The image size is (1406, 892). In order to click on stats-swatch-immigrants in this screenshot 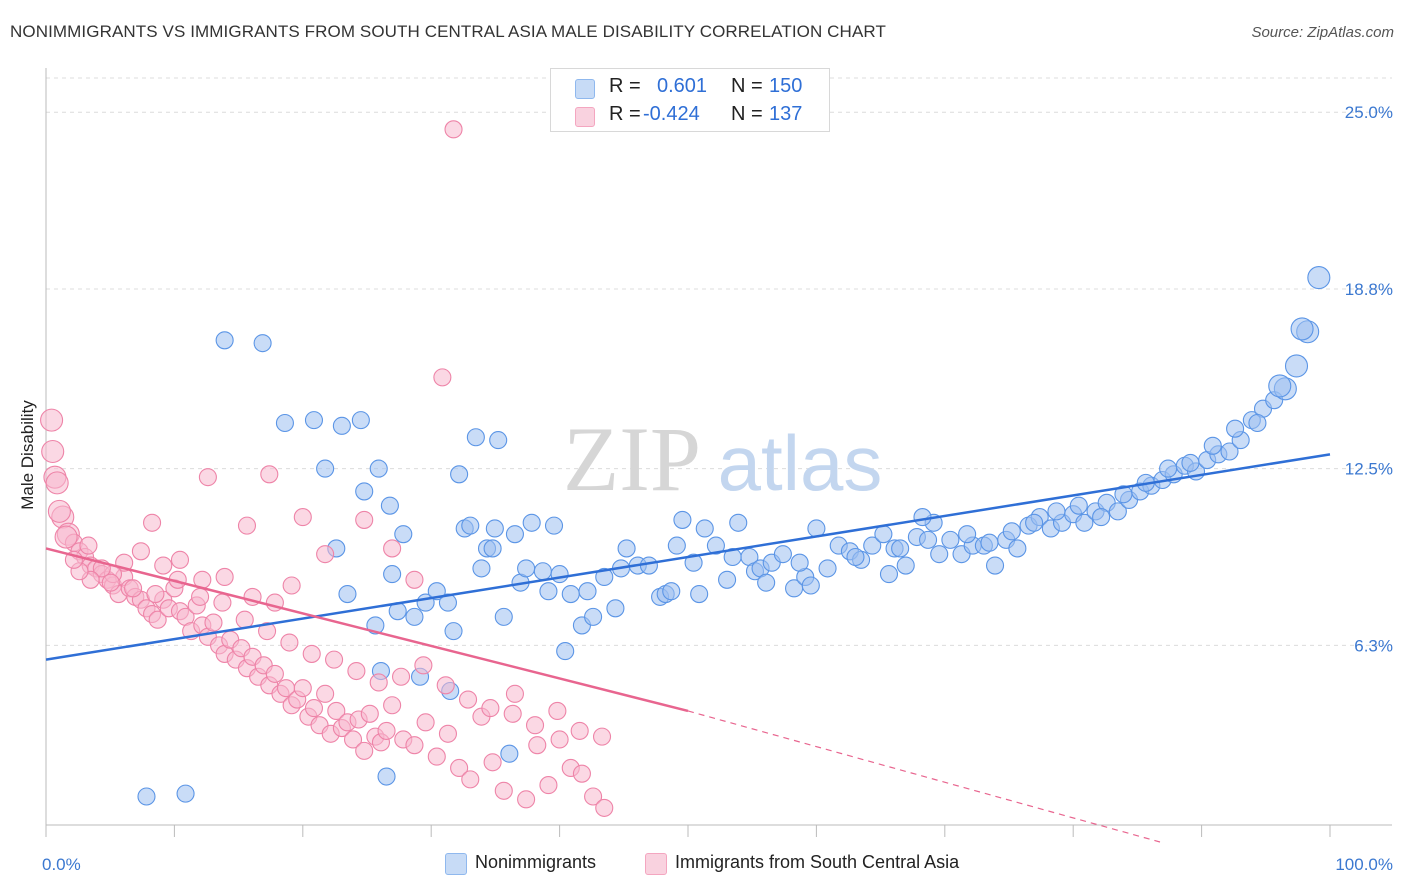, I will do `click(585, 117)`.